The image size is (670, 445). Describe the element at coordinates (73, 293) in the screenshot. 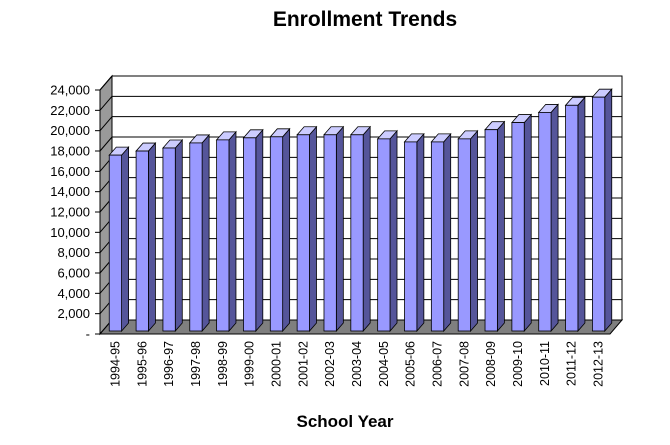

I see `y-tick-label: 4,000` at that location.